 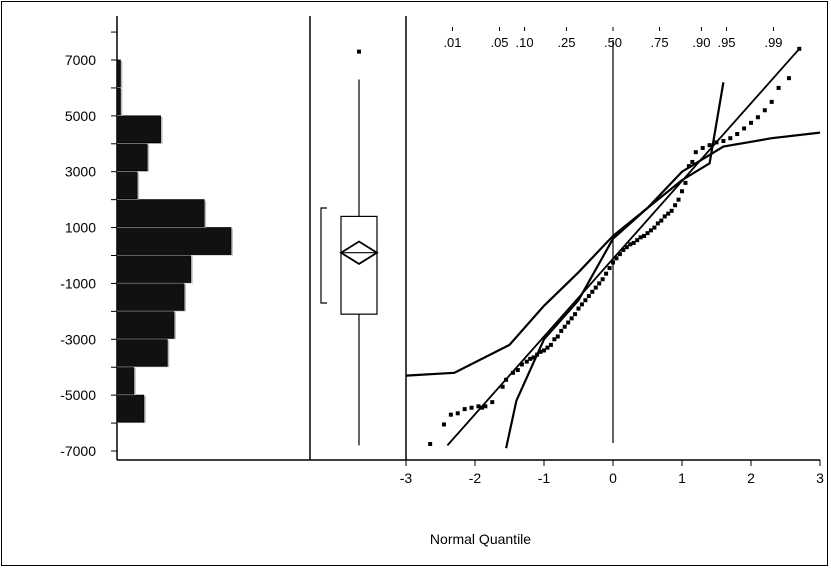 I want to click on y-tick-label: 3000, so click(x=80, y=172).